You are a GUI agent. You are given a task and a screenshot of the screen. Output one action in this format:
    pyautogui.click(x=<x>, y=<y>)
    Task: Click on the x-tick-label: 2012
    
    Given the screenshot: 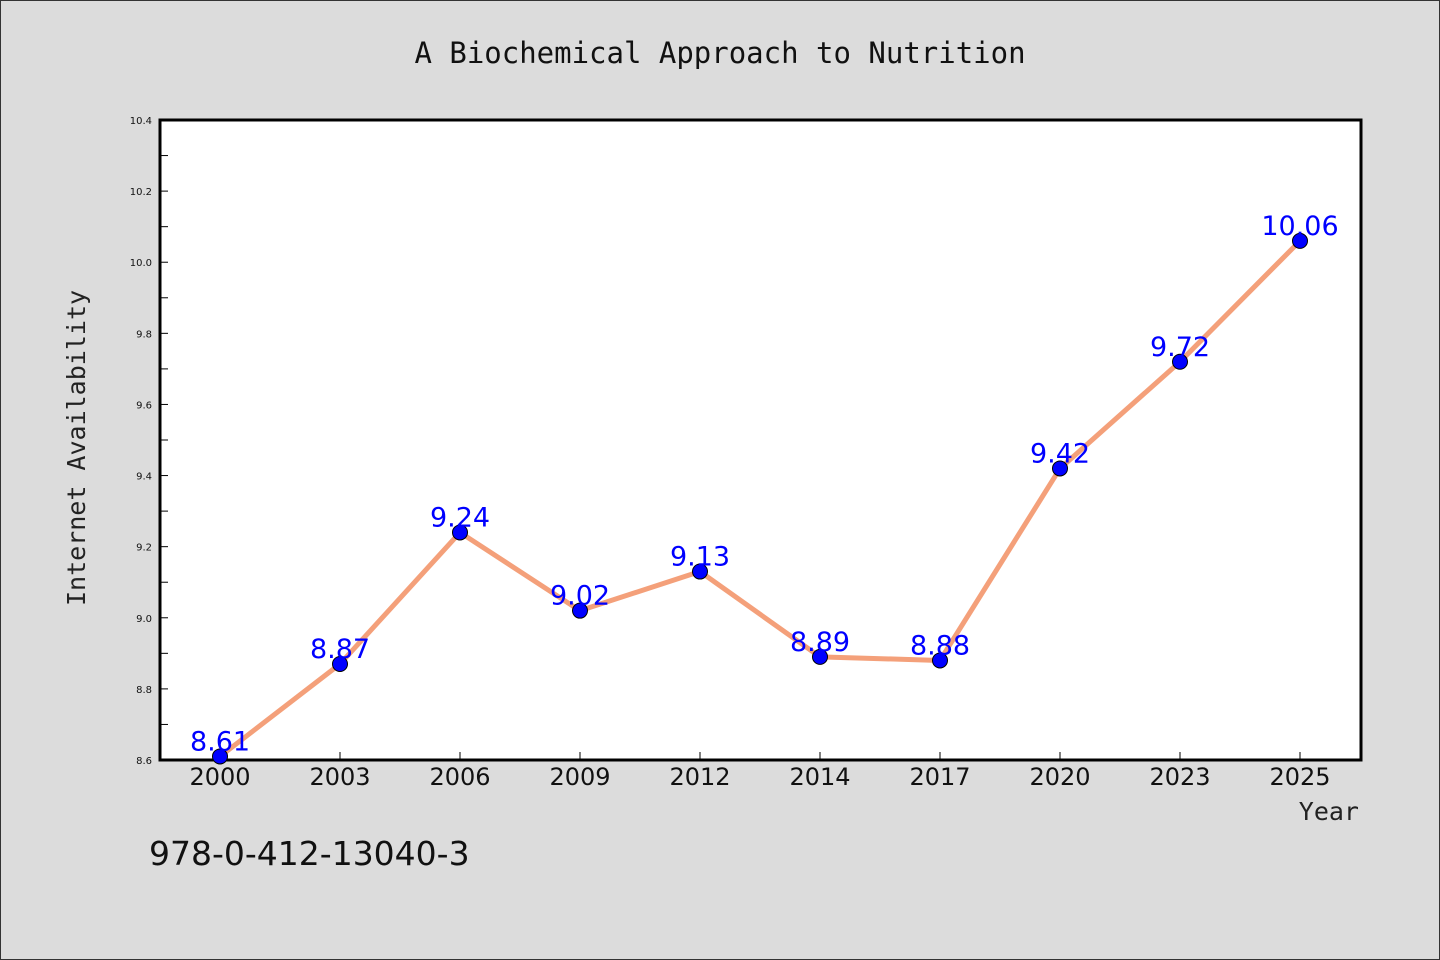 What is the action you would take?
    pyautogui.click(x=699, y=777)
    